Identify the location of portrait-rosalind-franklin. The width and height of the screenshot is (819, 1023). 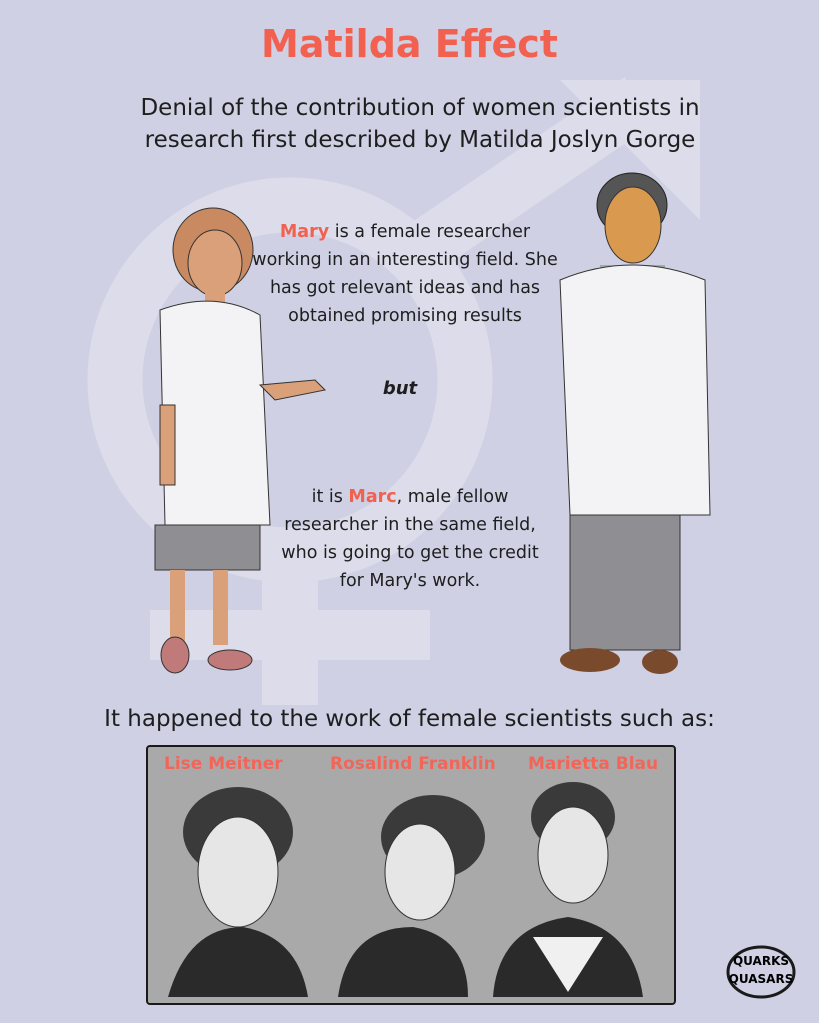
(411, 896).